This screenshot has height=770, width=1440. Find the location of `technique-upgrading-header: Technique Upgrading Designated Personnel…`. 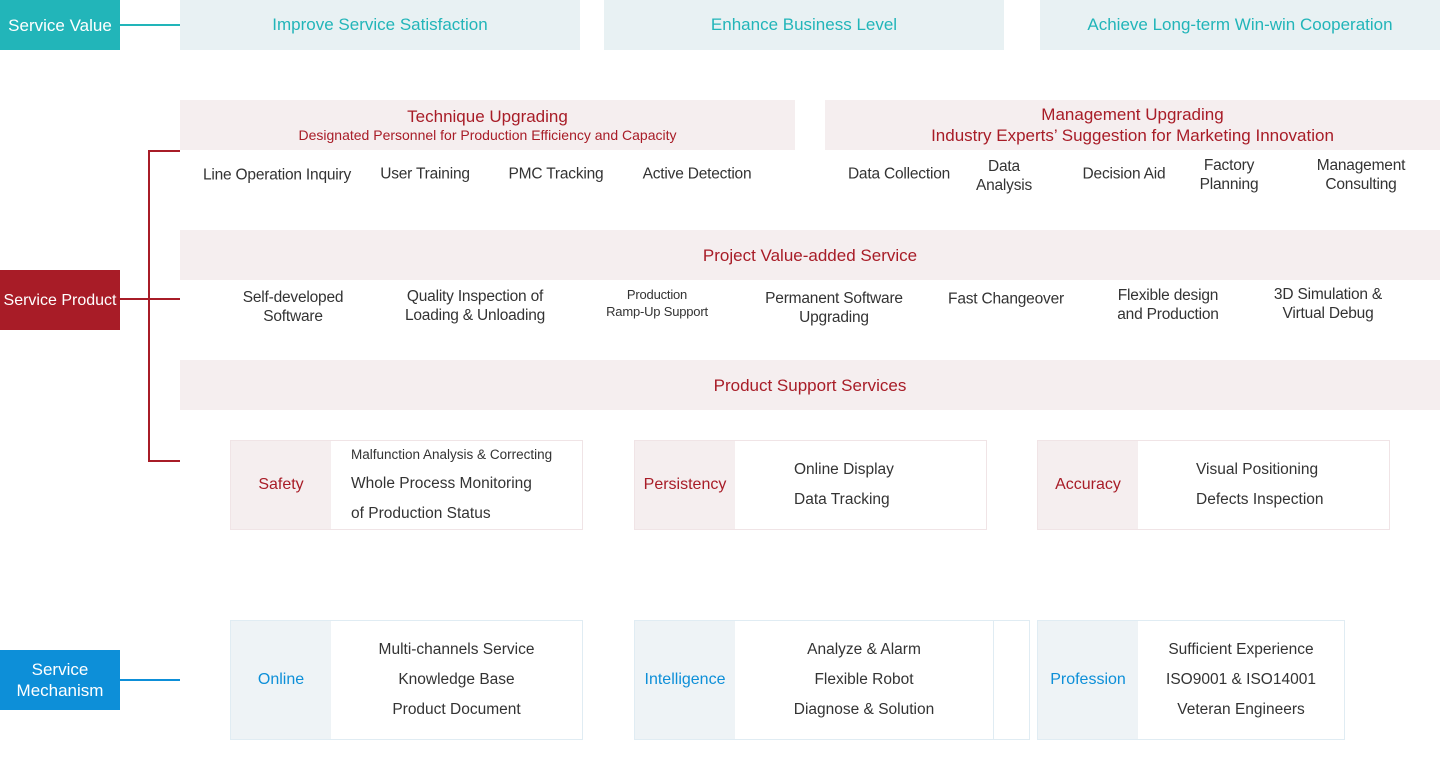

technique-upgrading-header: Technique Upgrading Designated Personnel… is located at coordinates (487, 125).